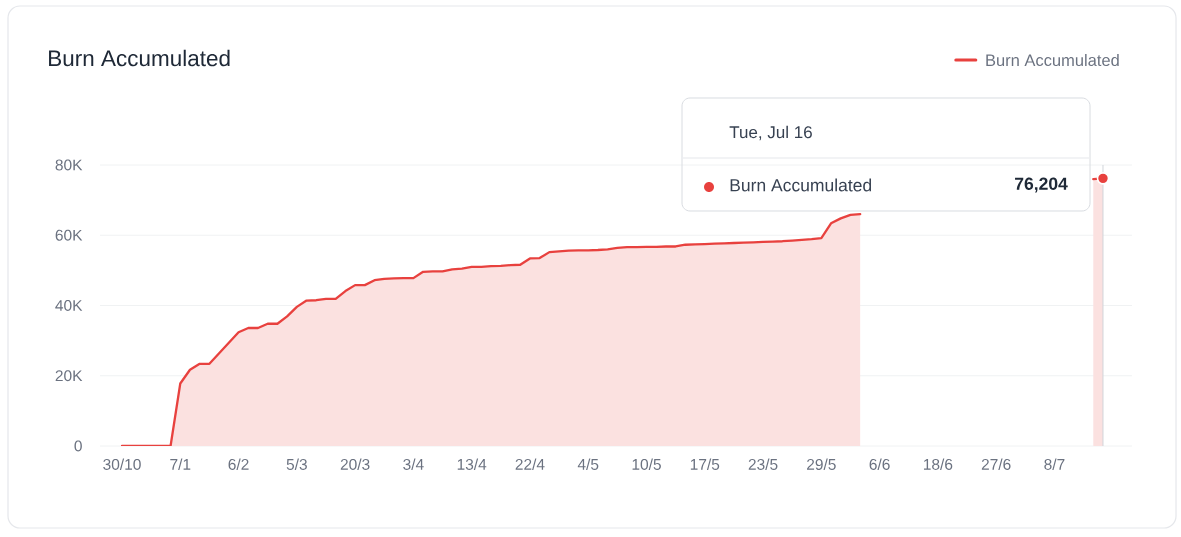 This screenshot has width=1181, height=537. Describe the element at coordinates (1054, 464) in the screenshot. I see `x-tick-label: 8/7` at that location.